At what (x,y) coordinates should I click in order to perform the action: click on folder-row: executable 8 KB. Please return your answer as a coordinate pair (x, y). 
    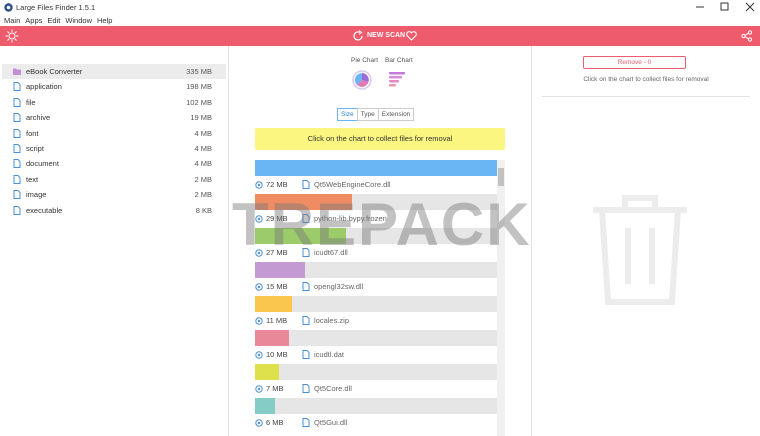
    Looking at the image, I should click on (114, 210).